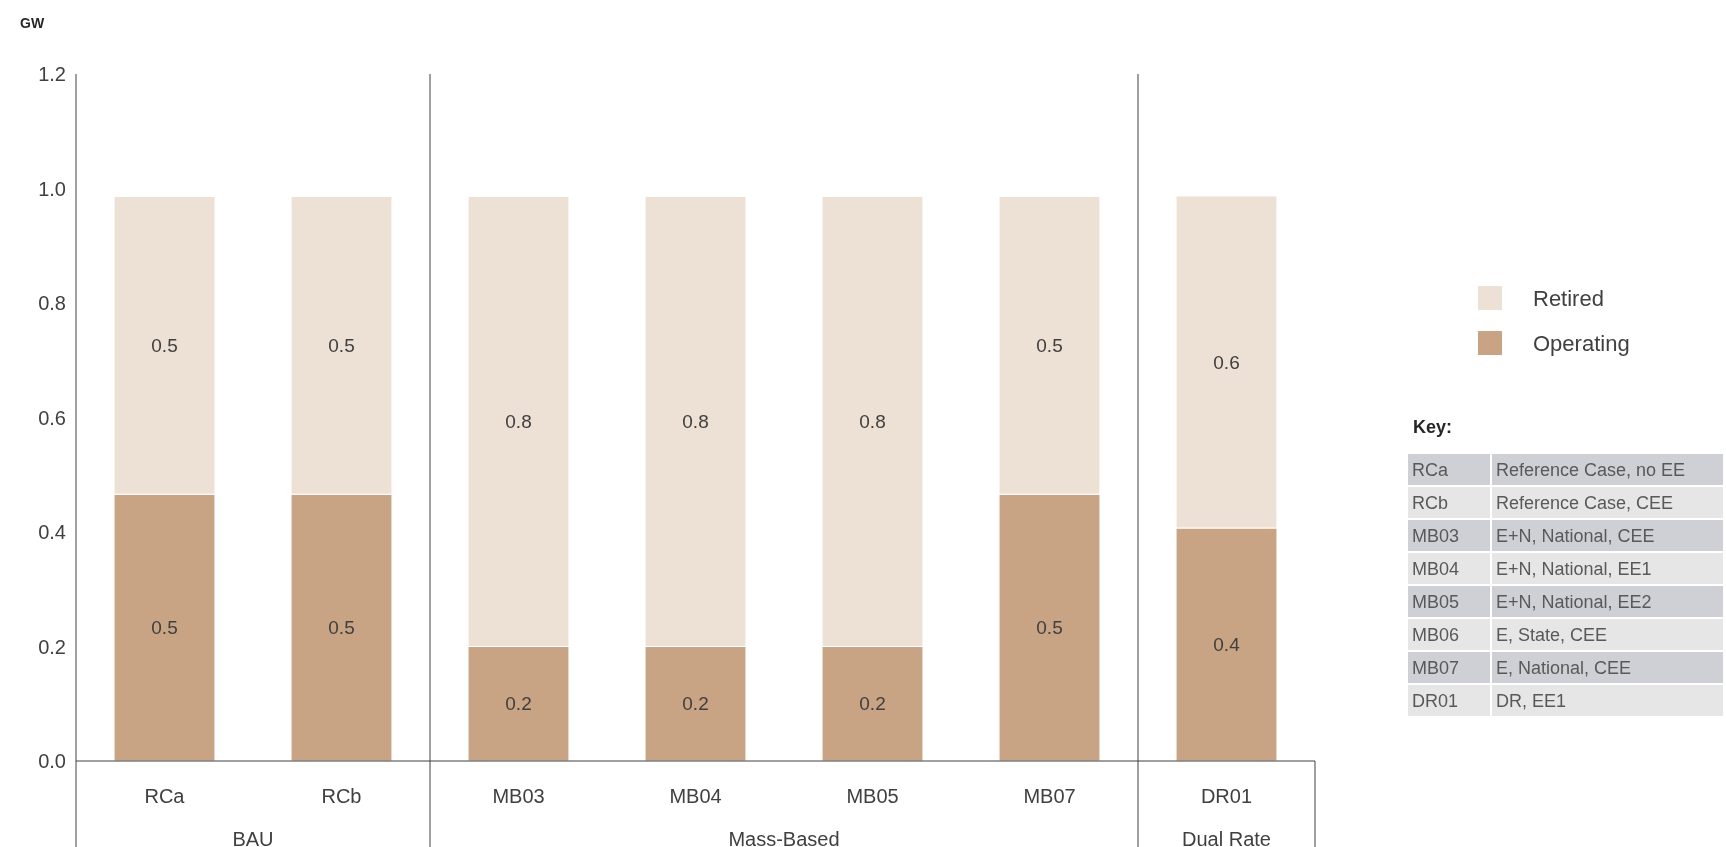 The image size is (1726, 847). Describe the element at coordinates (52, 74) in the screenshot. I see `y-tick-label: 1.2` at that location.